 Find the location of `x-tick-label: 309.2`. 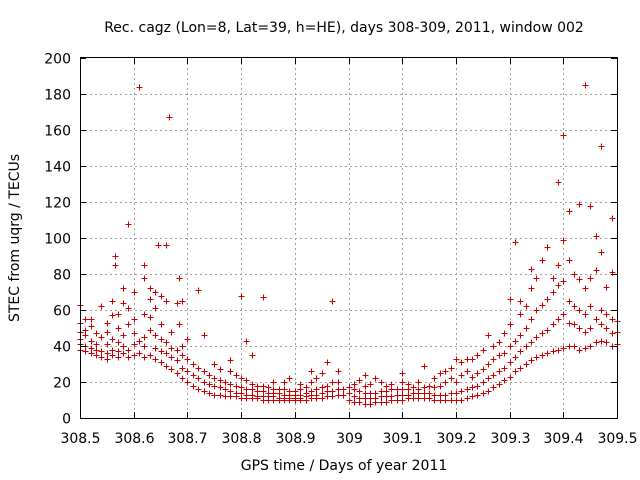

x-tick-label: 309.2 is located at coordinates (456, 439).